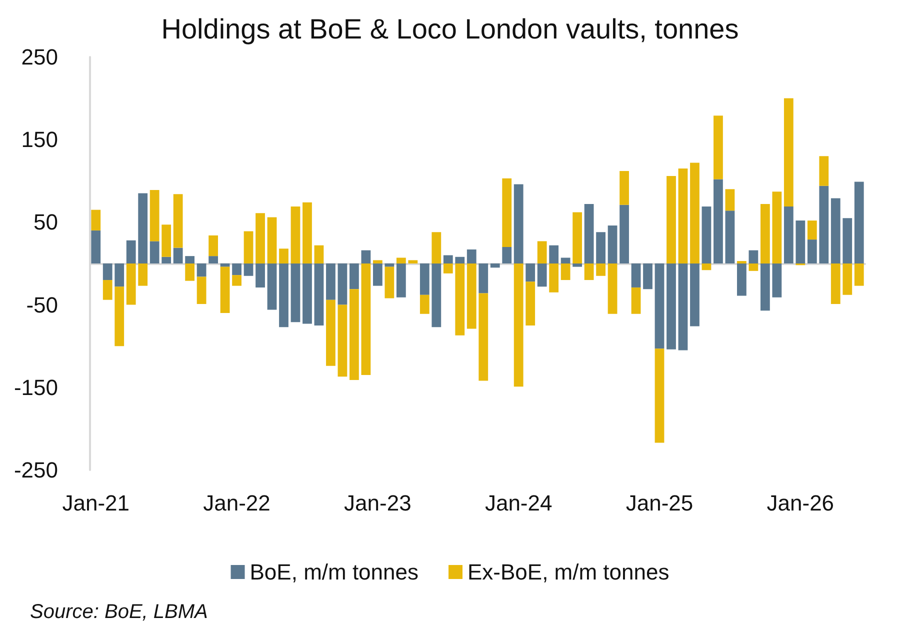 The width and height of the screenshot is (900, 636). What do you see at coordinates (569, 572) in the screenshot?
I see `legend-label: Ex-BoE, m/m tonnes` at bounding box center [569, 572].